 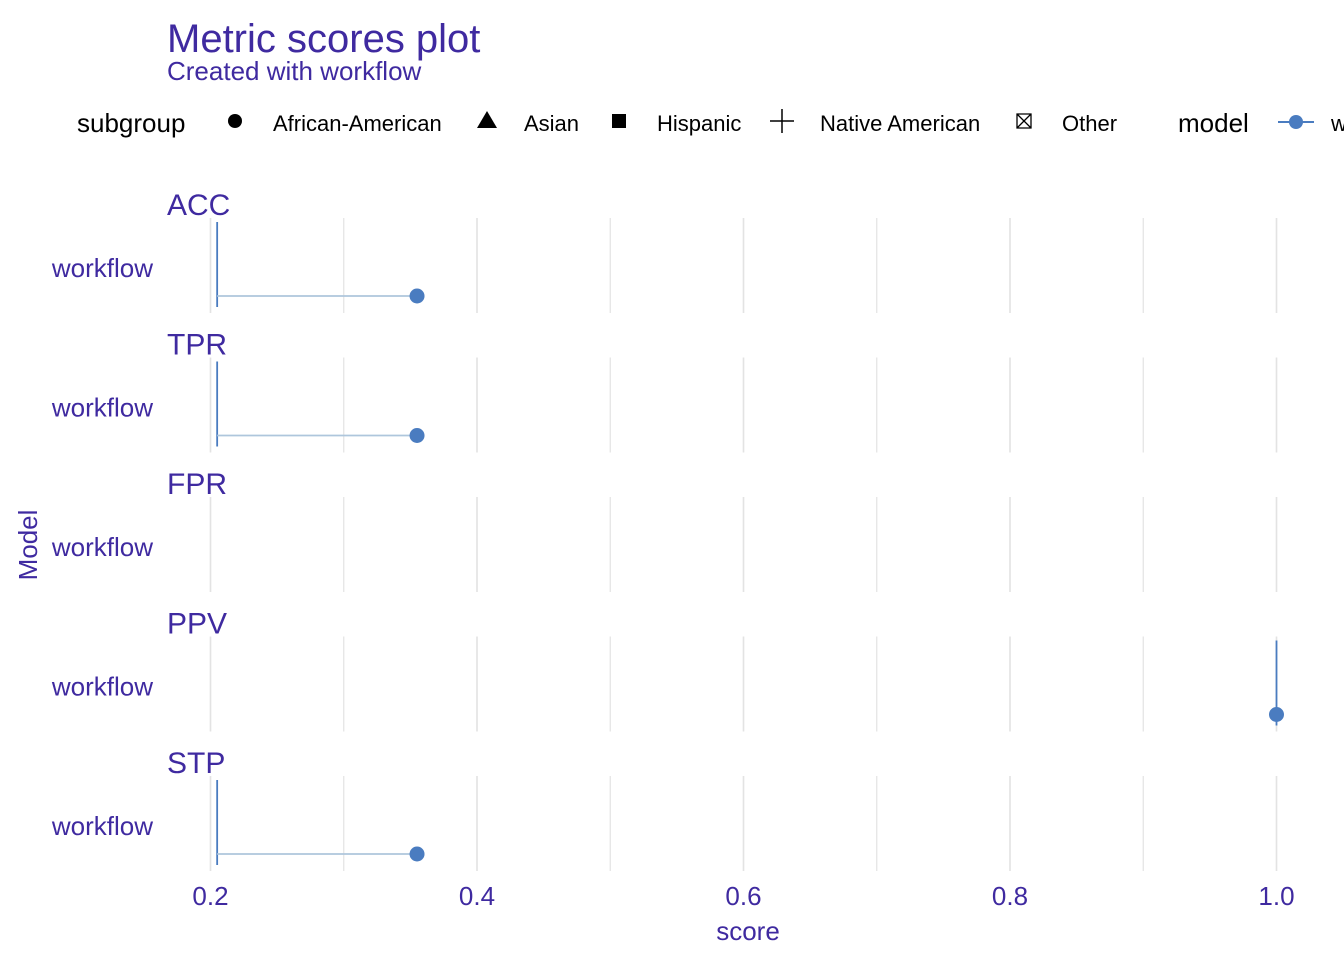 What do you see at coordinates (900, 123) in the screenshot?
I see `legend-label: Native American` at bounding box center [900, 123].